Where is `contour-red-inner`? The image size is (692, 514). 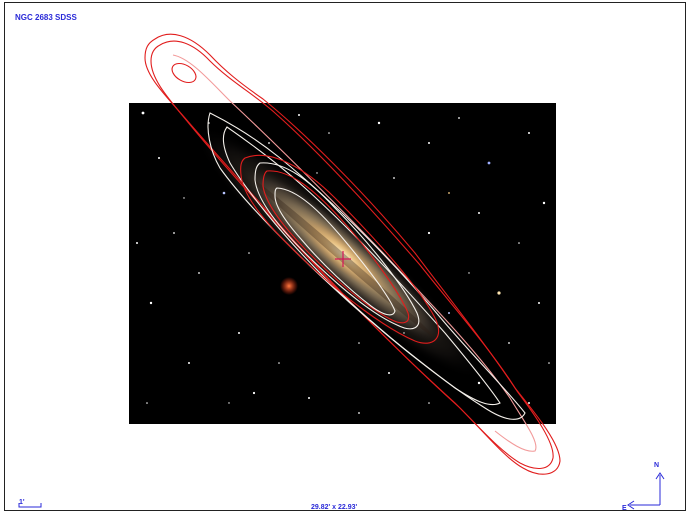
contour-red-inner is located at coordinates (336, 247).